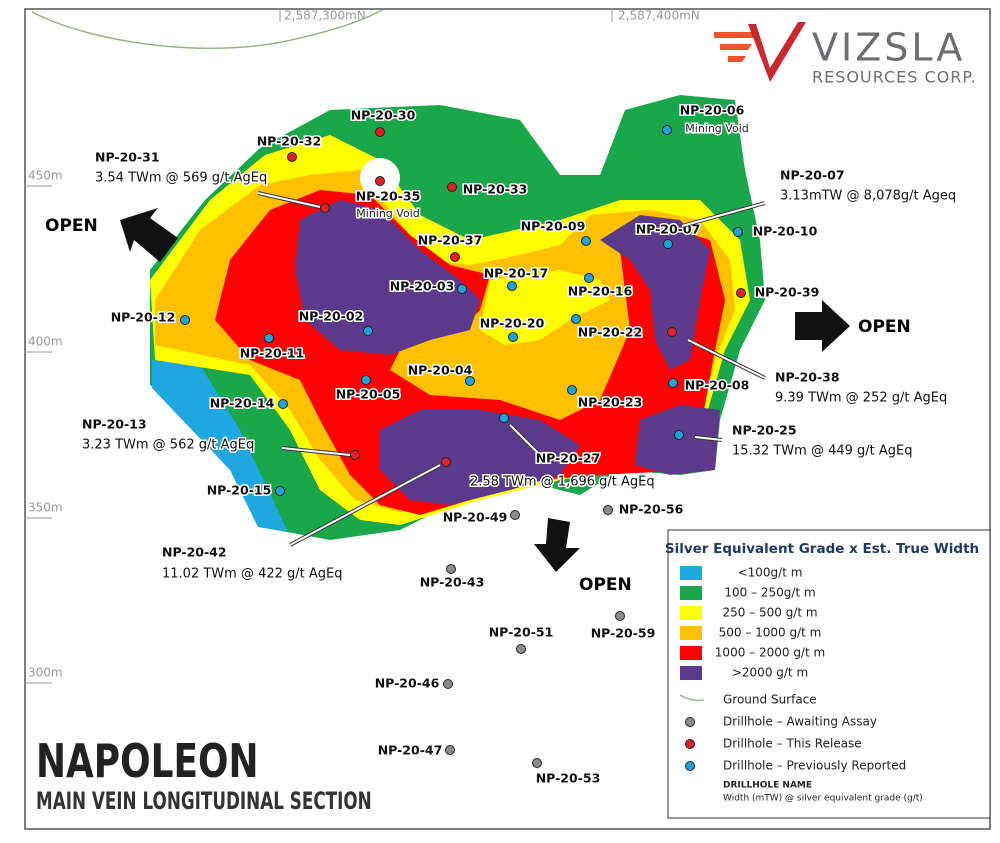  I want to click on drillhole-label: NP-20-59, so click(623, 633).